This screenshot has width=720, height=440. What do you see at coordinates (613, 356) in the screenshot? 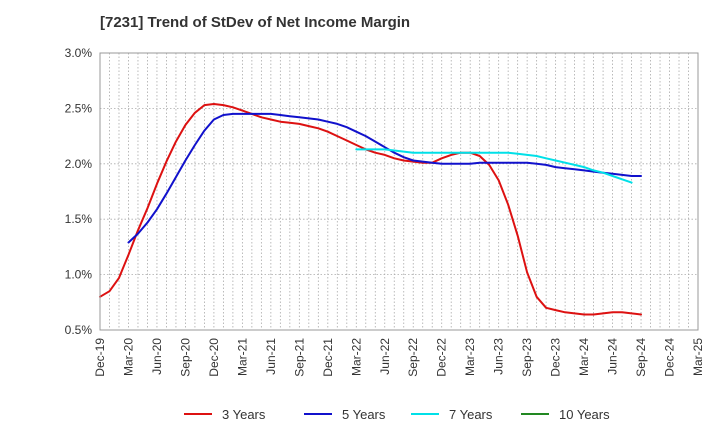
I see `x-tick-label: Jun-24` at bounding box center [613, 356].